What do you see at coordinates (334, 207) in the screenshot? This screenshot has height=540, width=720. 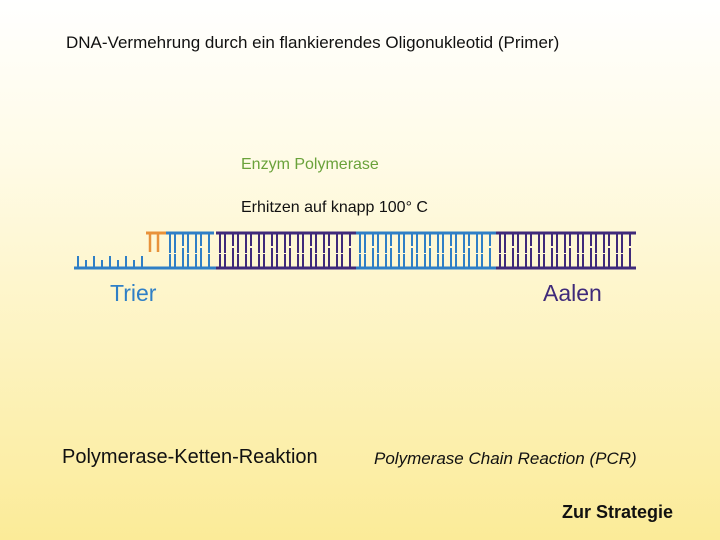 I see `heating-label: Erhitzen auf knapp 100° C` at bounding box center [334, 207].